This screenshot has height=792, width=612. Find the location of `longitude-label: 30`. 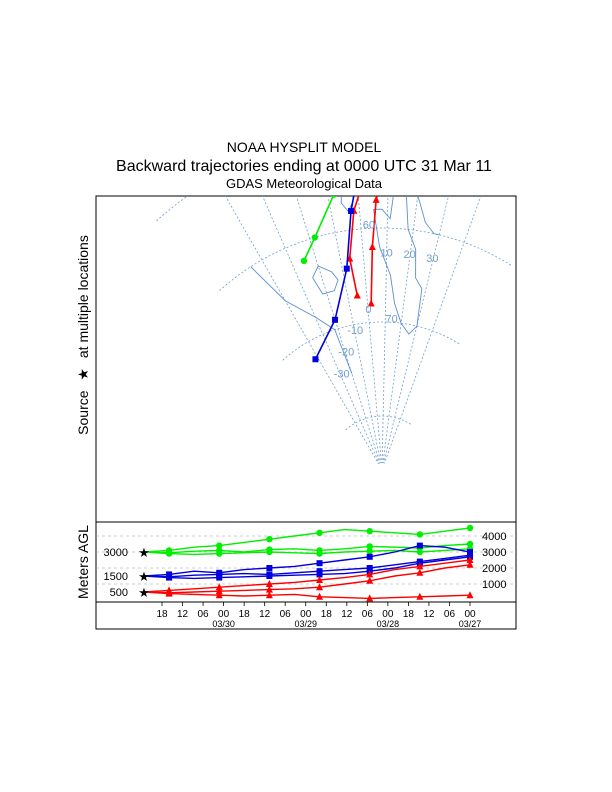

longitude-label: 30 is located at coordinates (432, 259).